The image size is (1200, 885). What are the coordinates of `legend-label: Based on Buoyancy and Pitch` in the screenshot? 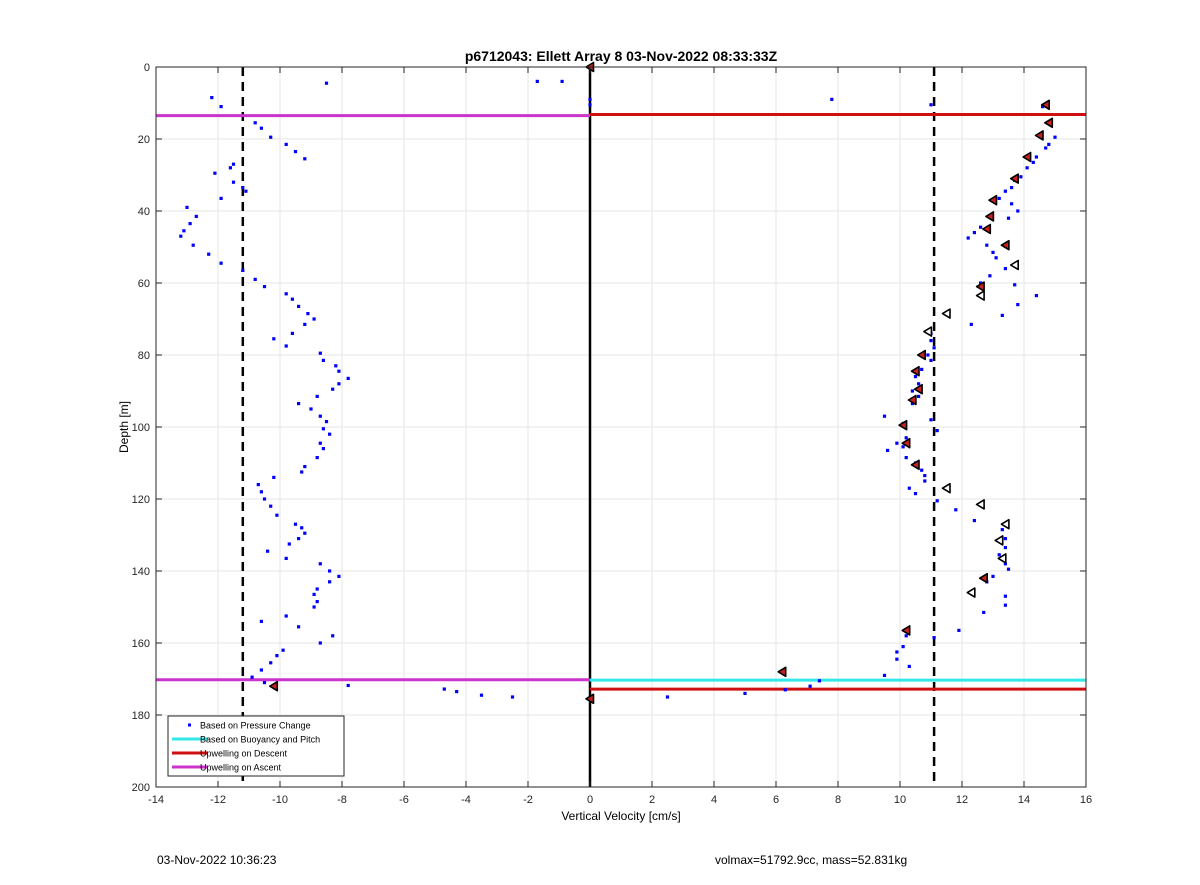 It's located at (260, 740).